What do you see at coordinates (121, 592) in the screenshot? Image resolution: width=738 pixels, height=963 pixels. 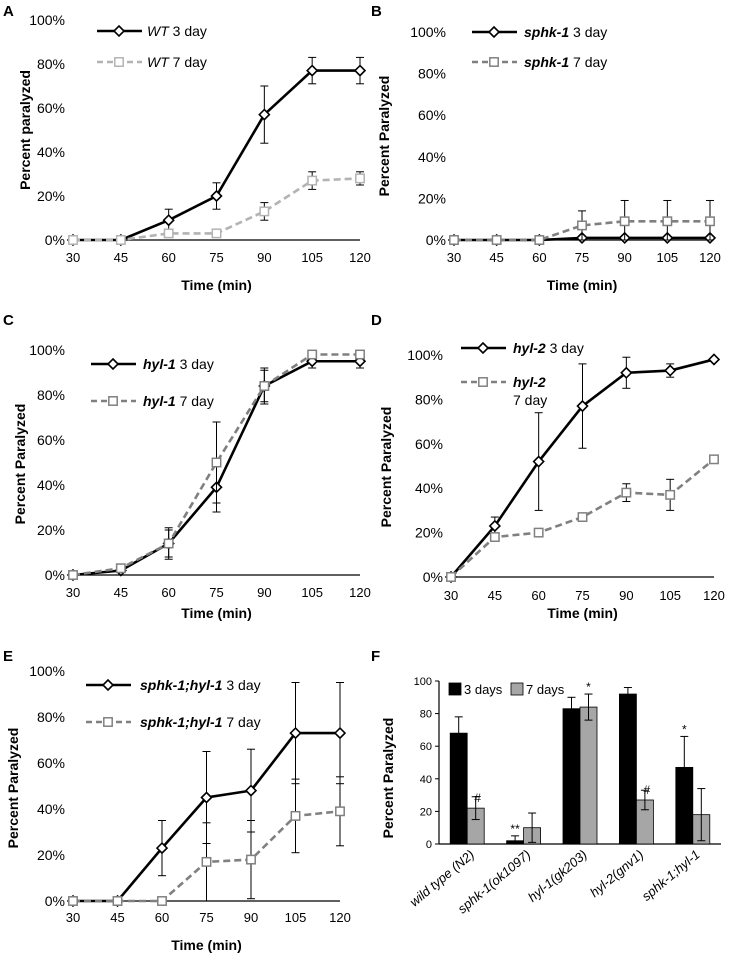 I see `panel-c-x-tick-label: 45` at bounding box center [121, 592].